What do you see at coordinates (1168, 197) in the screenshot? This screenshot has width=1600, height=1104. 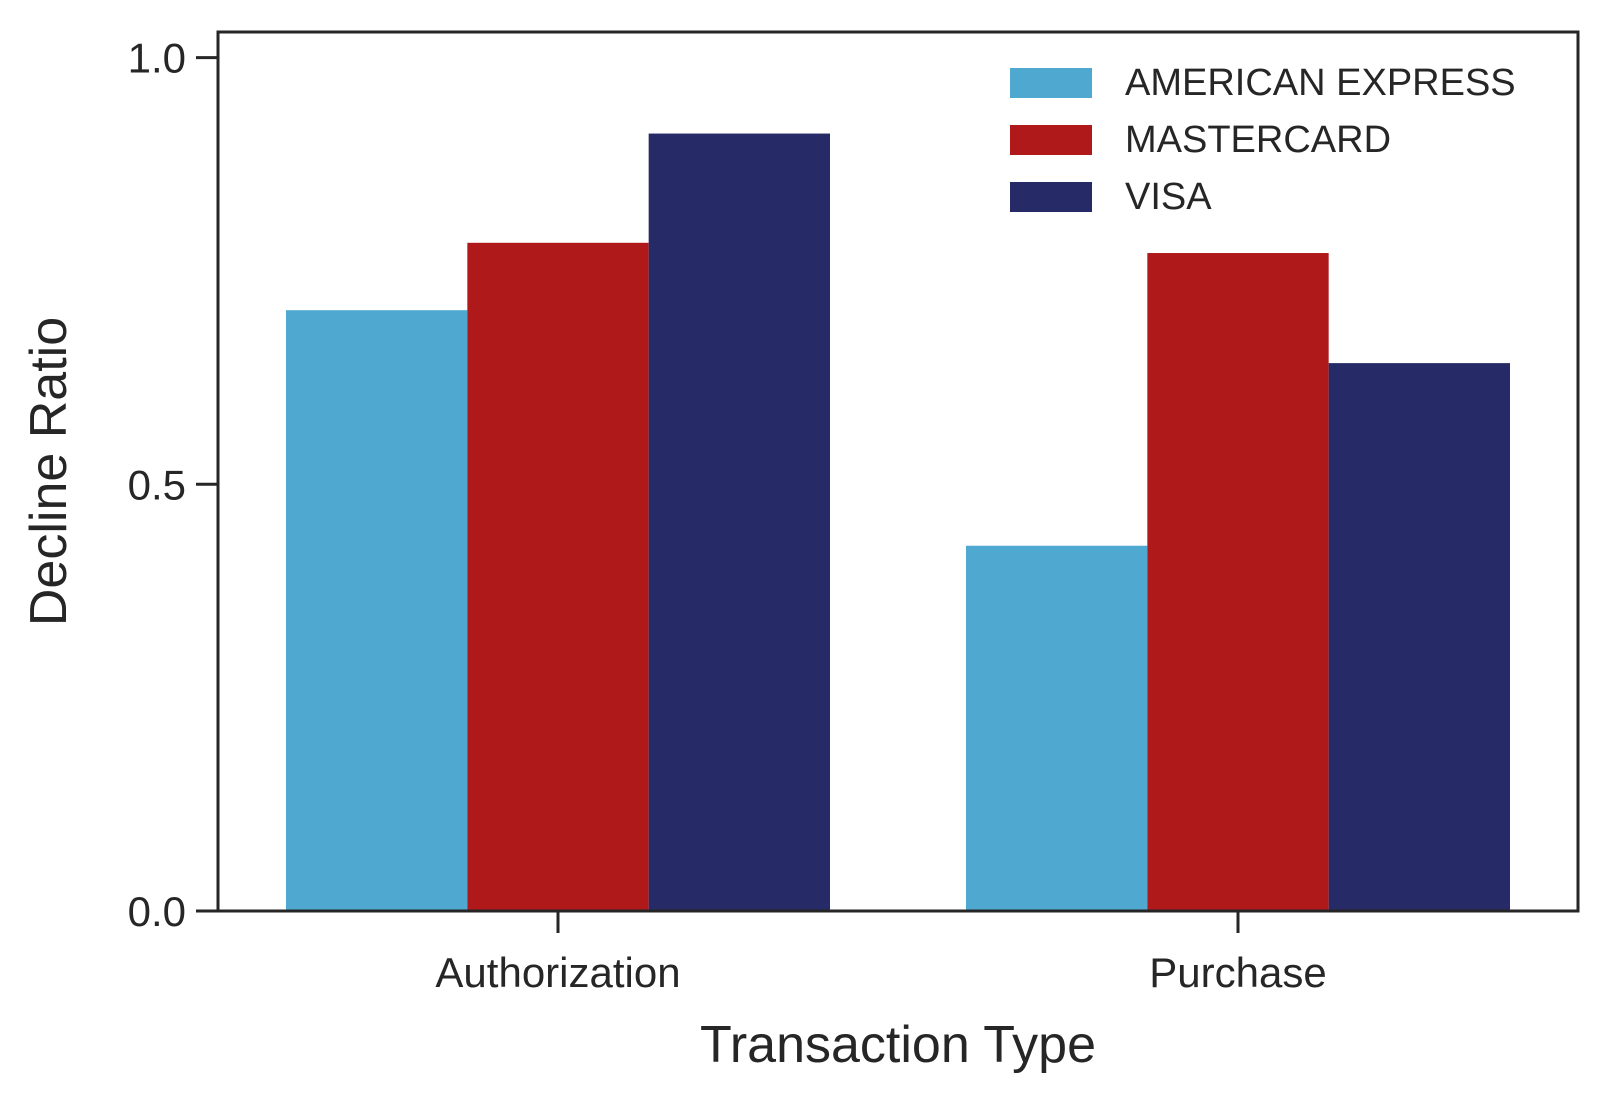 I see `legend-label: VISA` at bounding box center [1168, 197].